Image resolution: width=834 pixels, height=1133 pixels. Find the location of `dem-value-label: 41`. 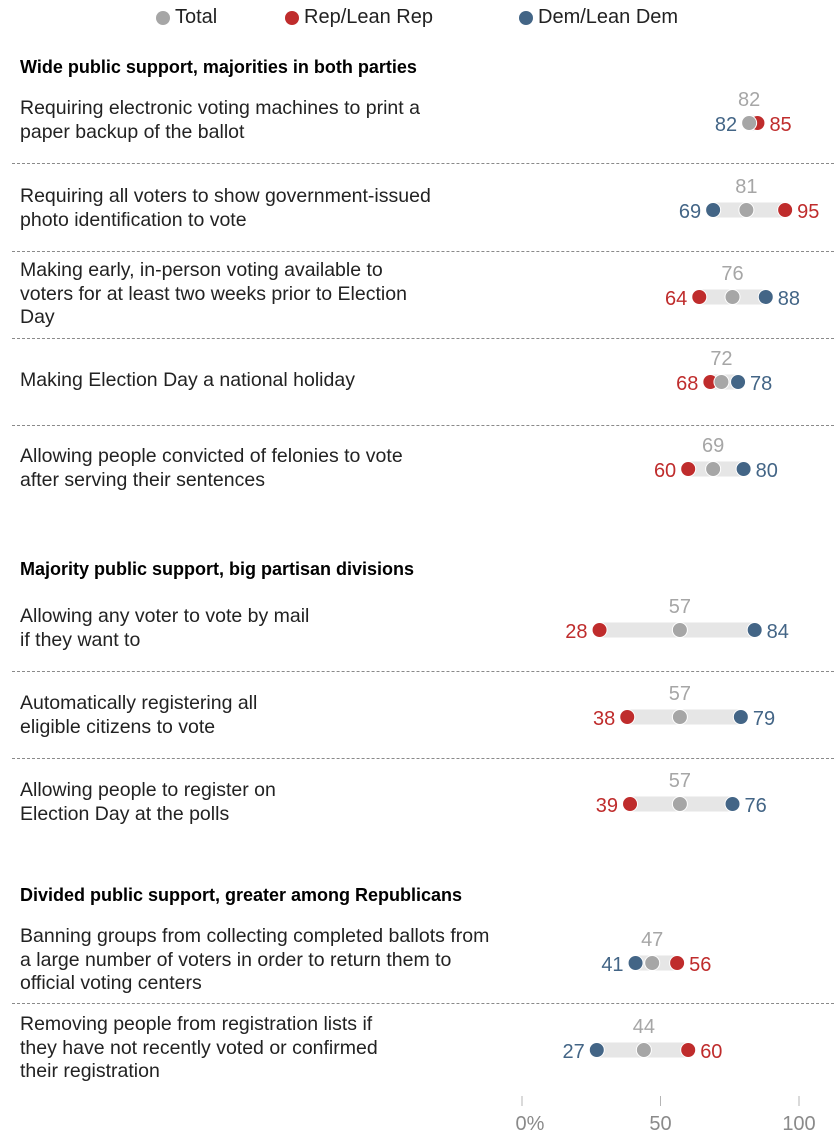

dem-value-label: 41 is located at coordinates (612, 965).